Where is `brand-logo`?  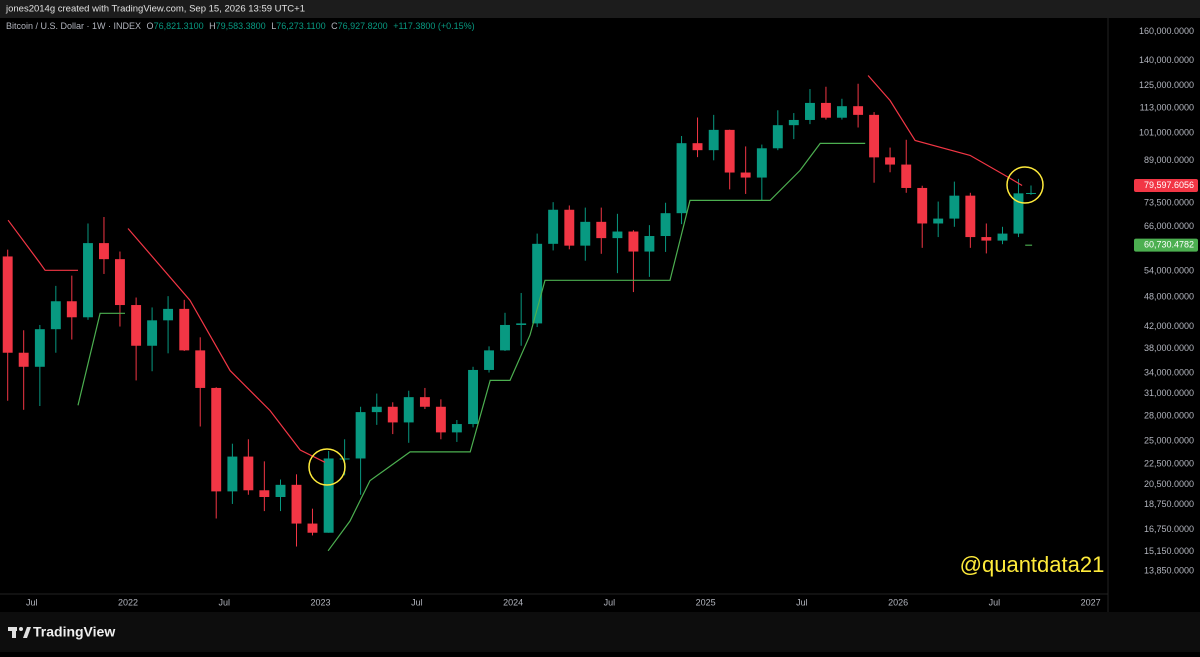
brand-logo is located at coordinates (19, 632).